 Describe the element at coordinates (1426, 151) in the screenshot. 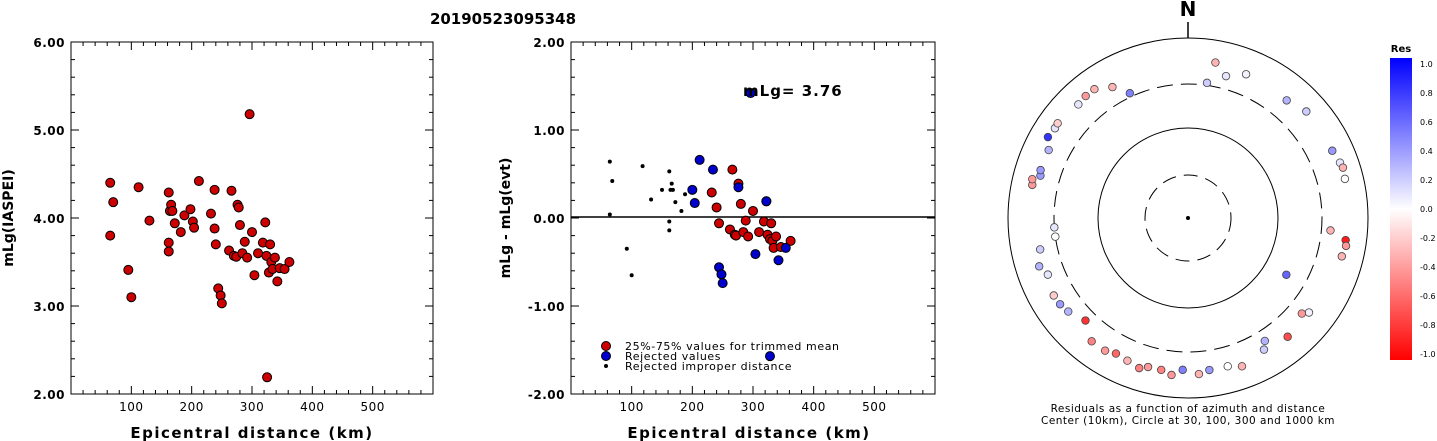

I see `colorbar-tick-label: 0.4` at that location.